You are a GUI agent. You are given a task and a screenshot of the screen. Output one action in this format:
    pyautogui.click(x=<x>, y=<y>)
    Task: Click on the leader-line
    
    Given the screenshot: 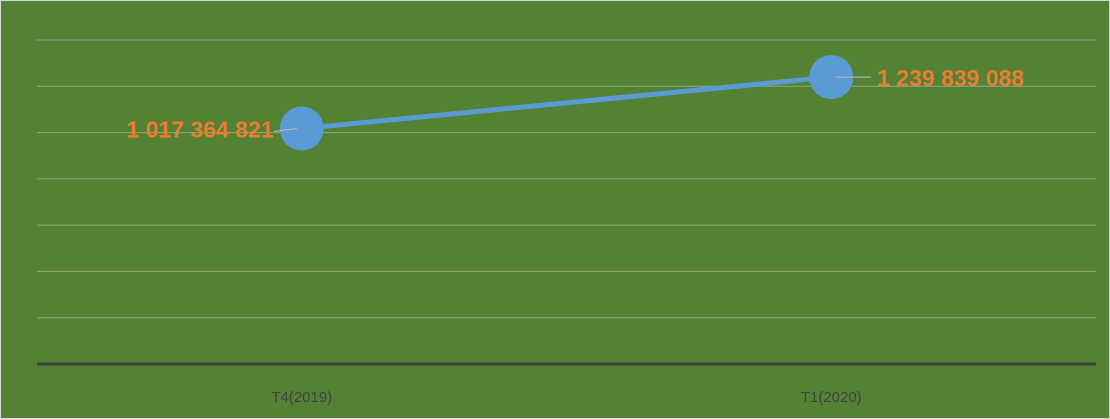 What is the action you would take?
    pyautogui.click(x=285, y=130)
    